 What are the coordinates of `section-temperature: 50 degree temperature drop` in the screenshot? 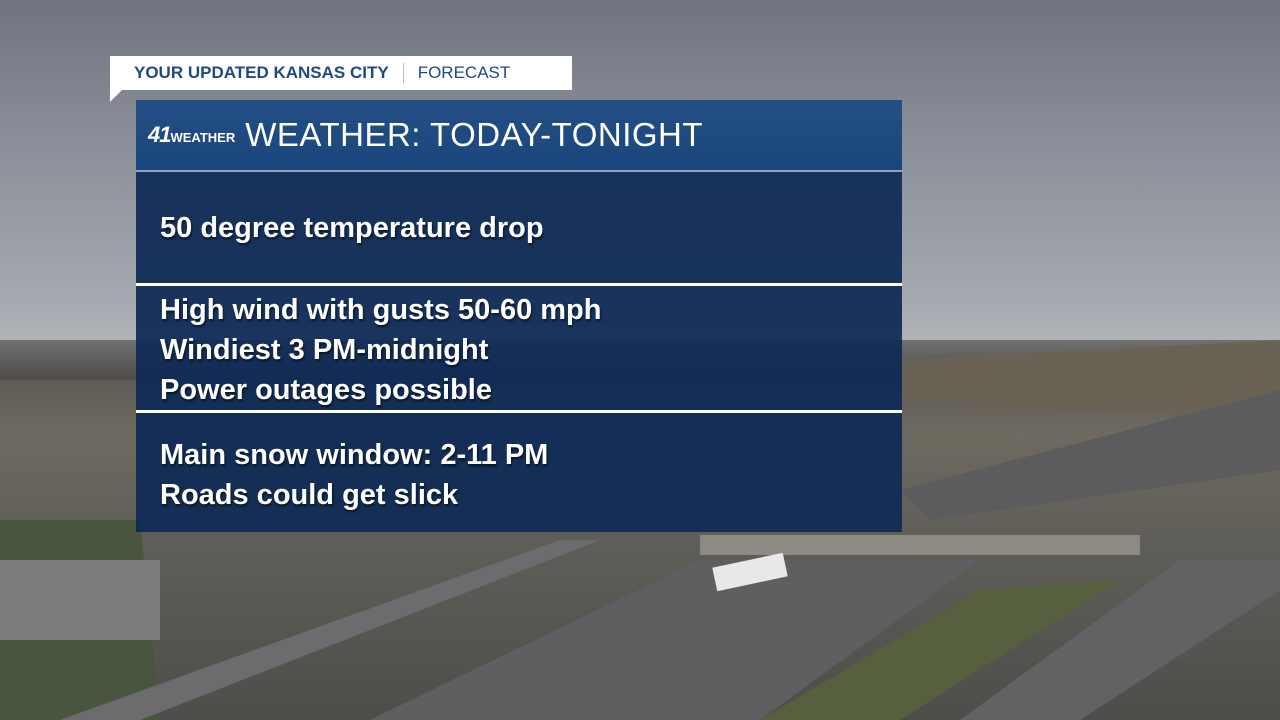 It's located at (519, 227).